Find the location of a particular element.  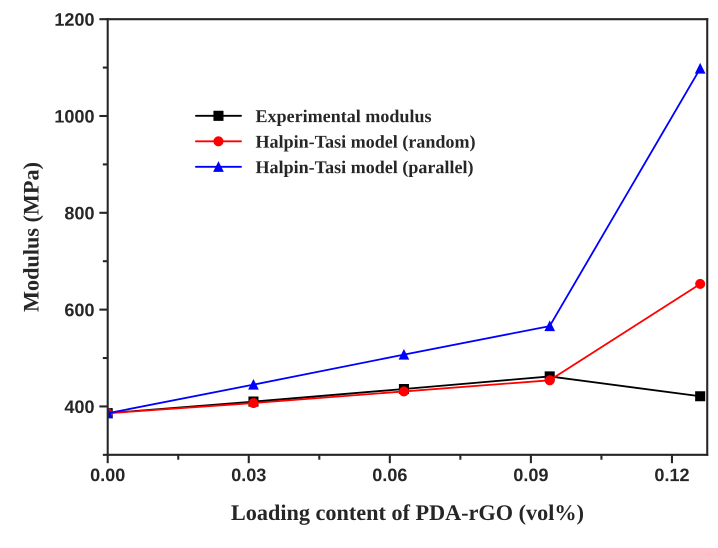

legend-label: Halpin-Tasi model (parallel) is located at coordinates (364, 168).